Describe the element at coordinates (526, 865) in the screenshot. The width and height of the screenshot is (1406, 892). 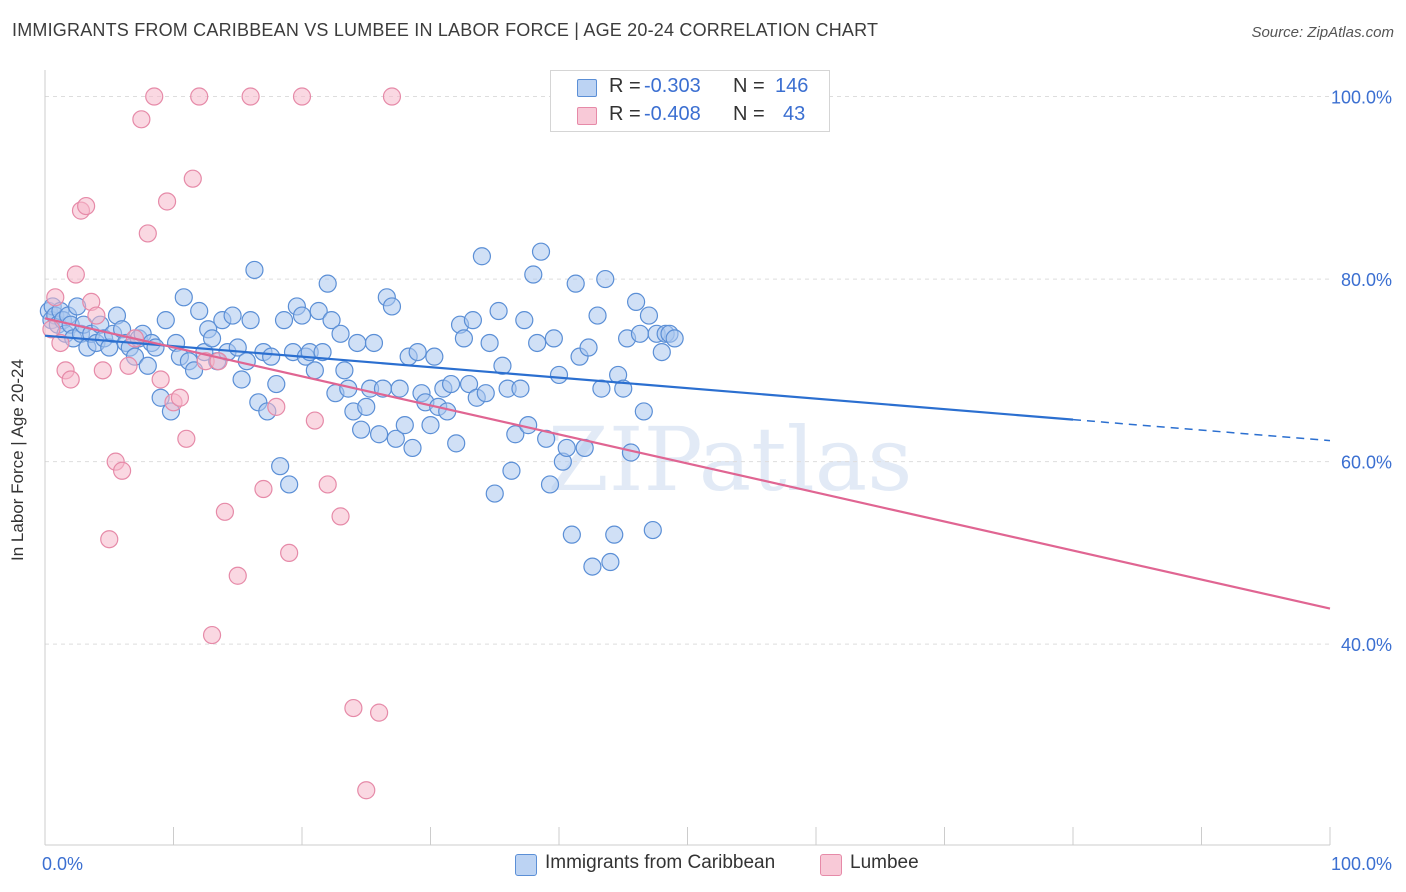
I see `series-swatch-blue` at that location.